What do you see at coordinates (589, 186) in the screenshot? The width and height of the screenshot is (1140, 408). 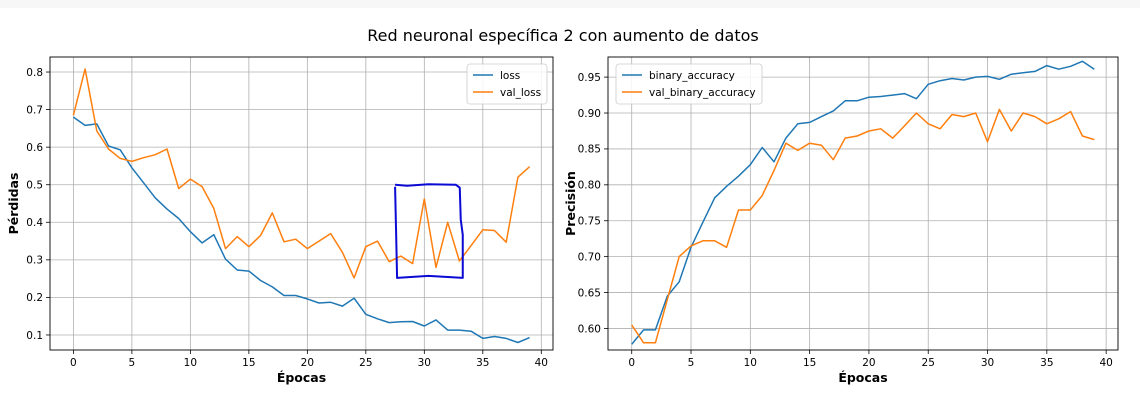 I see `y-tick-label: 0.80` at bounding box center [589, 186].